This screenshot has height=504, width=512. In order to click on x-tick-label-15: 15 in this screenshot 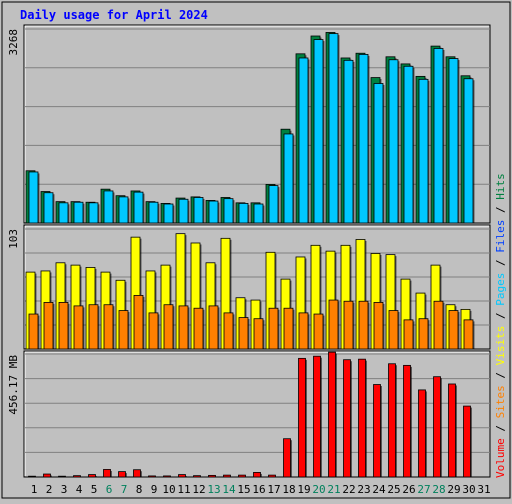, I will do `click(243, 489)`.